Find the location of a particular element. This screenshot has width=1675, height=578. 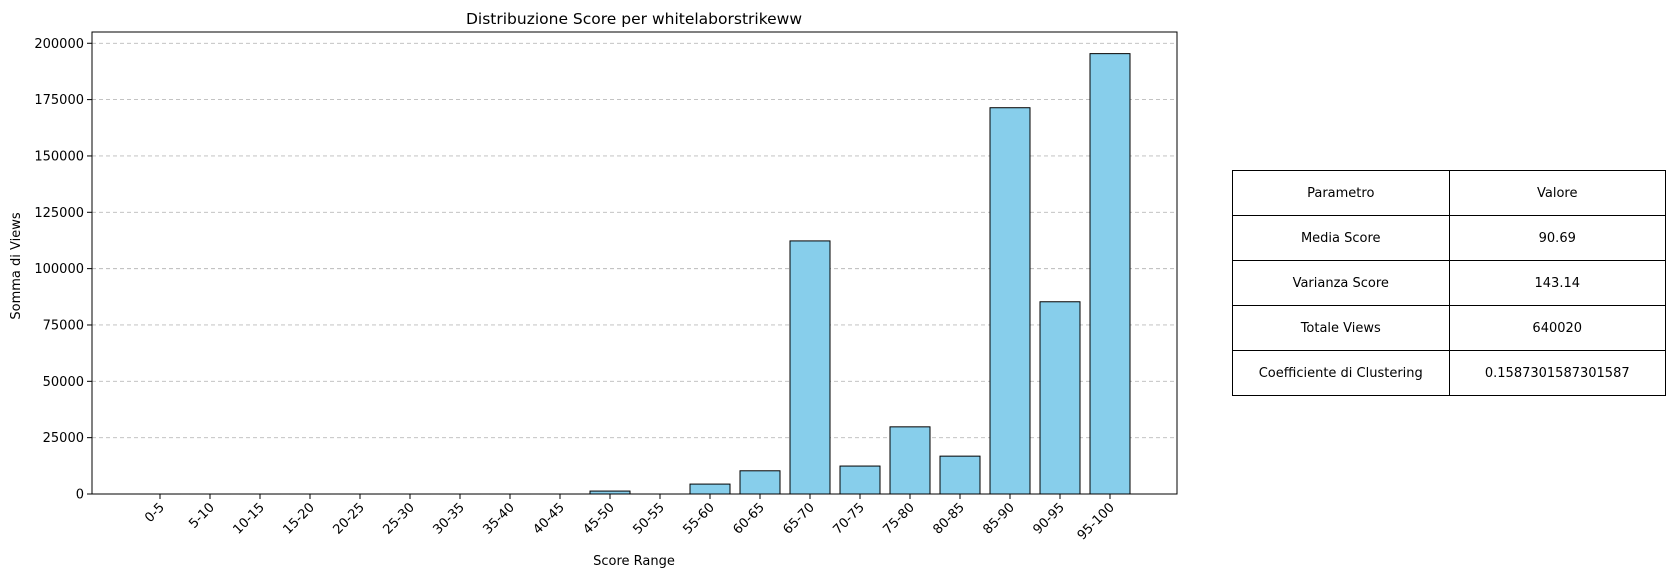

x-tick-label: 80-85 is located at coordinates (949, 518).